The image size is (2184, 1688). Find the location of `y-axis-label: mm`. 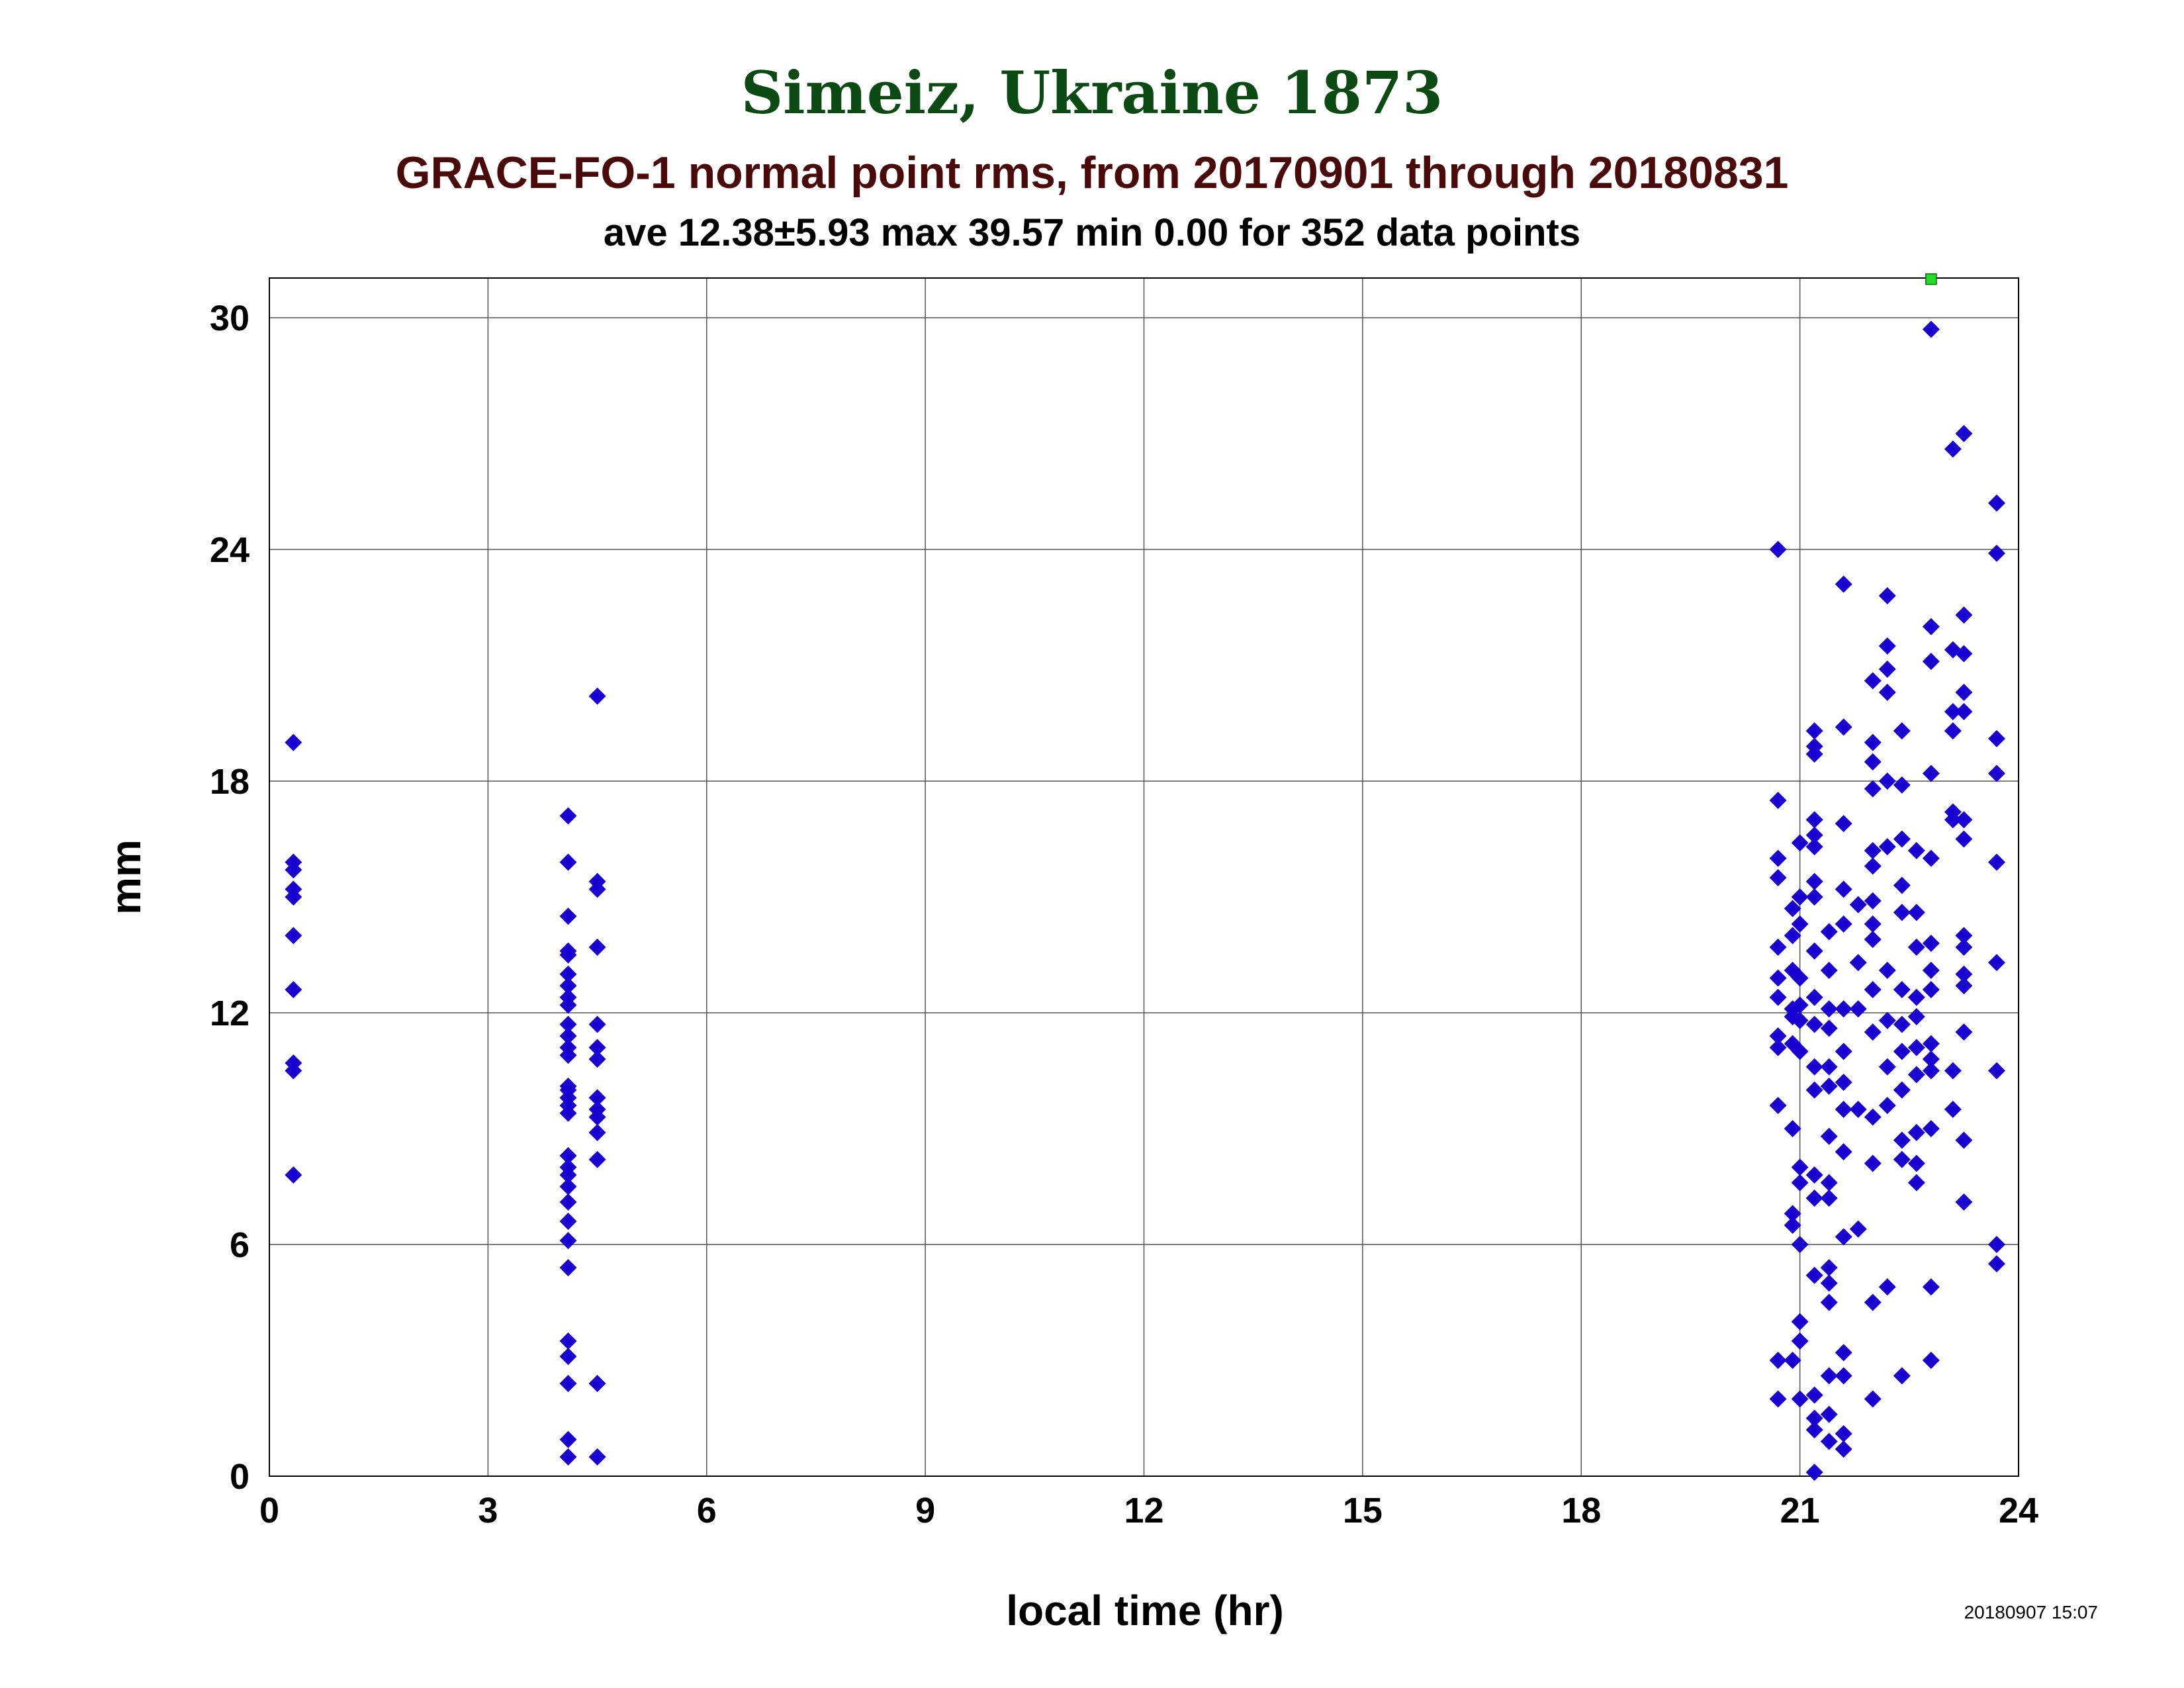

y-axis-label: mm is located at coordinates (126, 877).